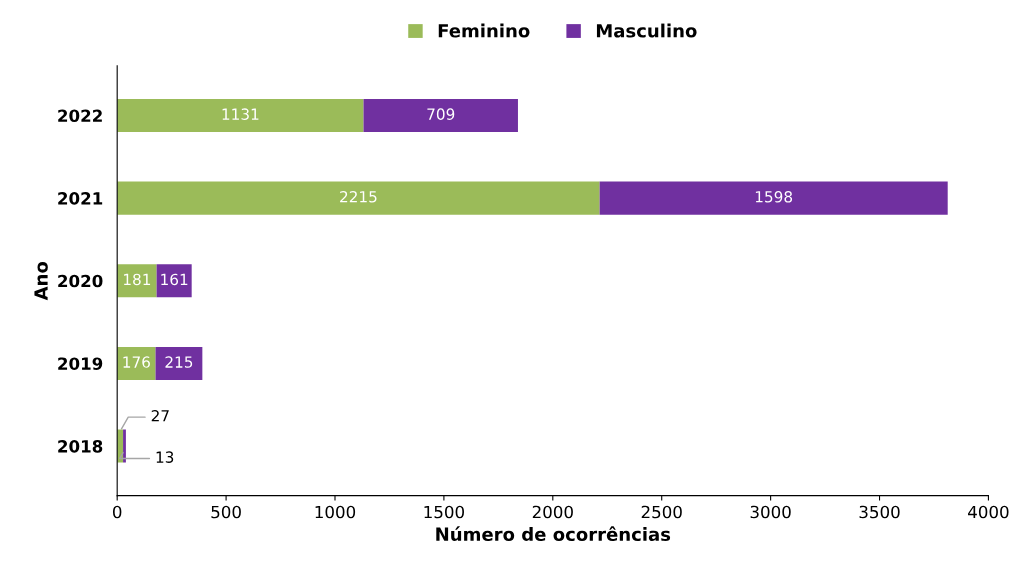 This screenshot has width=1019, height=573. I want to click on x-tick-label: 2000, so click(552, 512).